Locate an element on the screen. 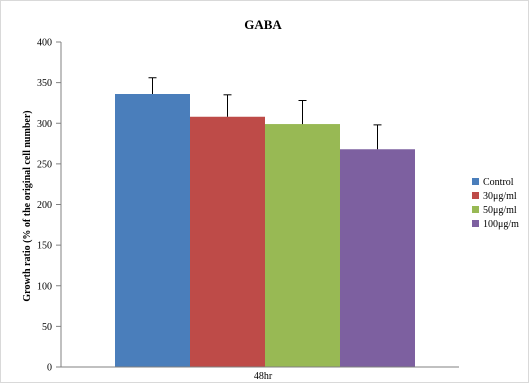 The width and height of the screenshot is (529, 383). y-tick-label: 150 is located at coordinates (44, 246).